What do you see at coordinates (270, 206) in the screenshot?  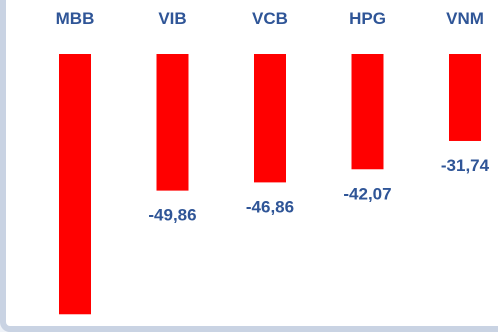 I see `value-label-vcb: -46,86` at bounding box center [270, 206].